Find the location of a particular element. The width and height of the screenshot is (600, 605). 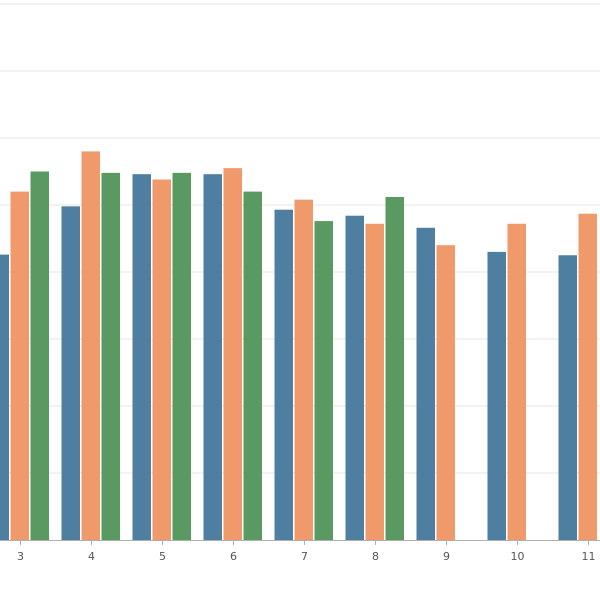

x-tick-label: 7 is located at coordinates (304, 556).